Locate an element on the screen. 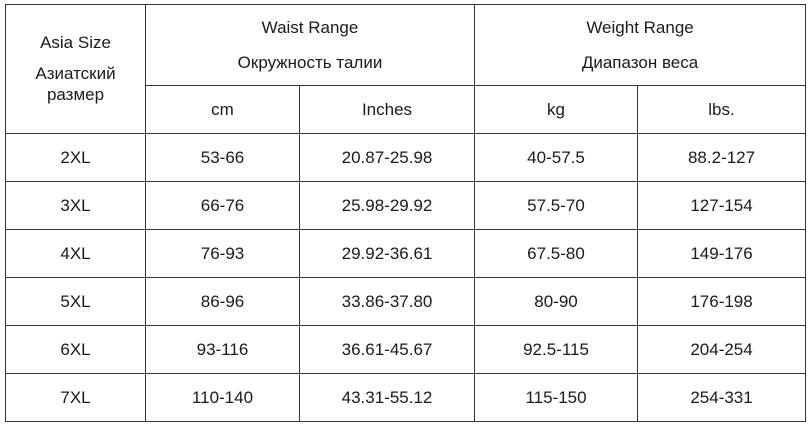  range-cell: 67.5-80 is located at coordinates (556, 253).